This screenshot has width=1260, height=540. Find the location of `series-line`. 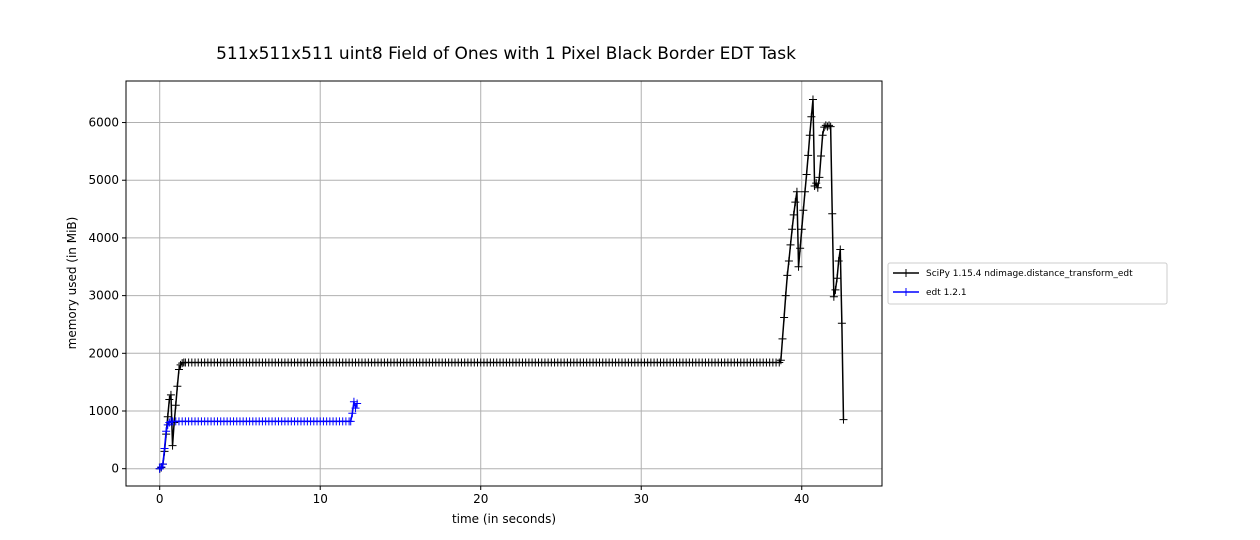

series-line is located at coordinates (258, 435).